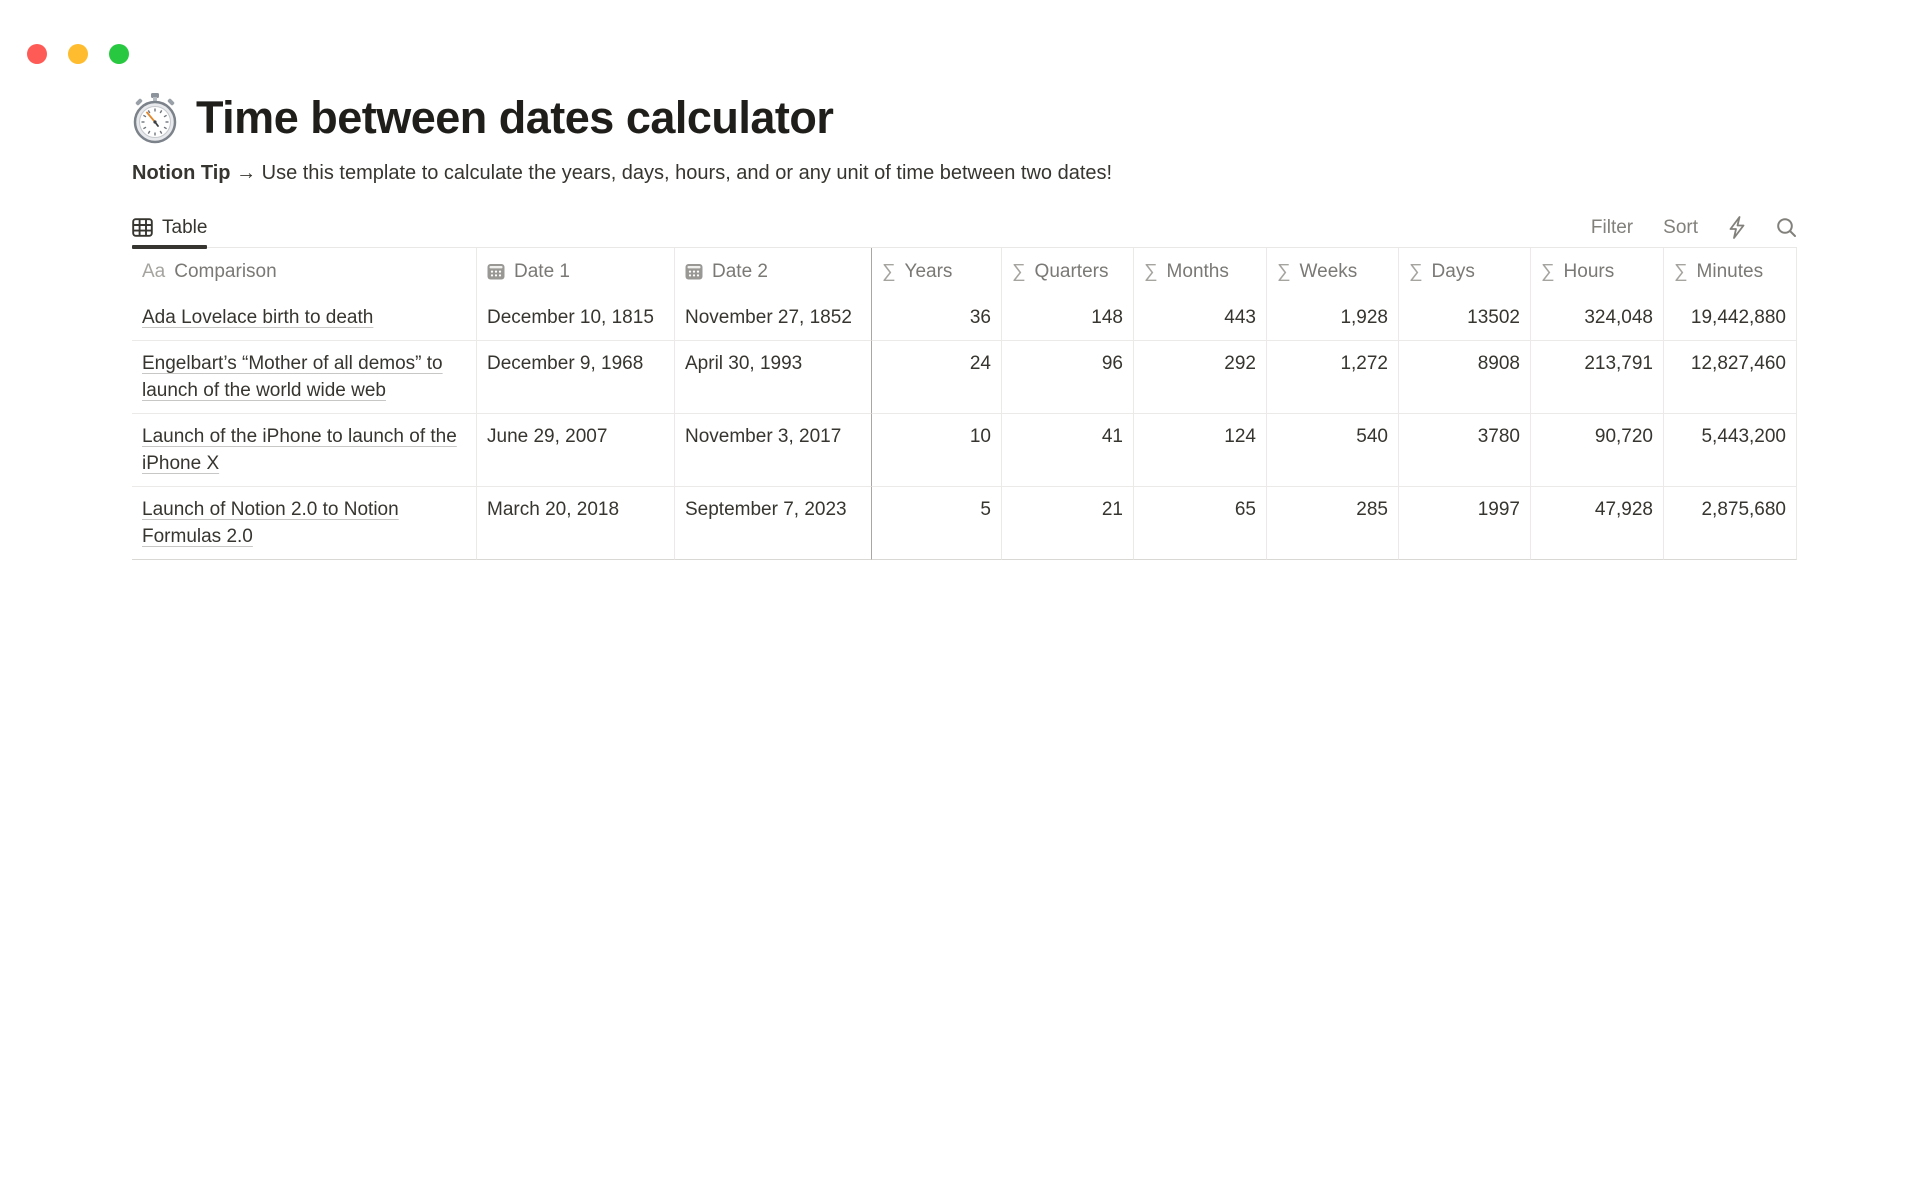 The height and width of the screenshot is (1200, 1920). I want to click on column-header-years: ∑ Years, so click(937, 271).